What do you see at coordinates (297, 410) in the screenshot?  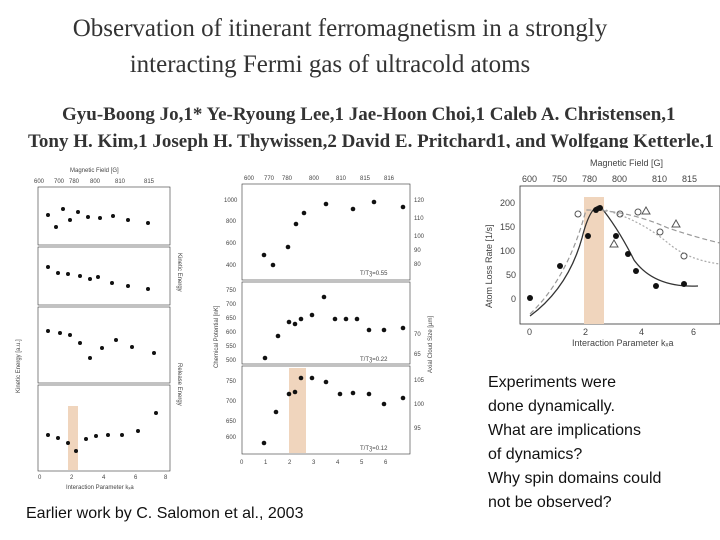 I see `middle-highlight-band` at bounding box center [297, 410].